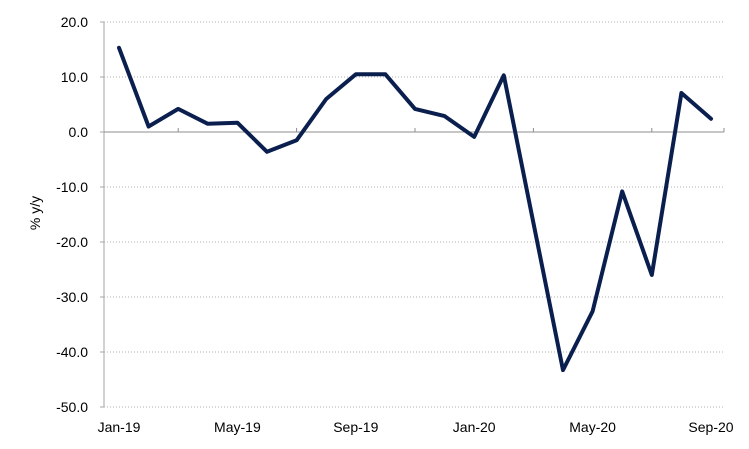 The image size is (749, 449). I want to click on x-tick-labels: Jan-19 May-19 Sep-19 Jan-20 May-20 Sep-20, so click(416, 427).